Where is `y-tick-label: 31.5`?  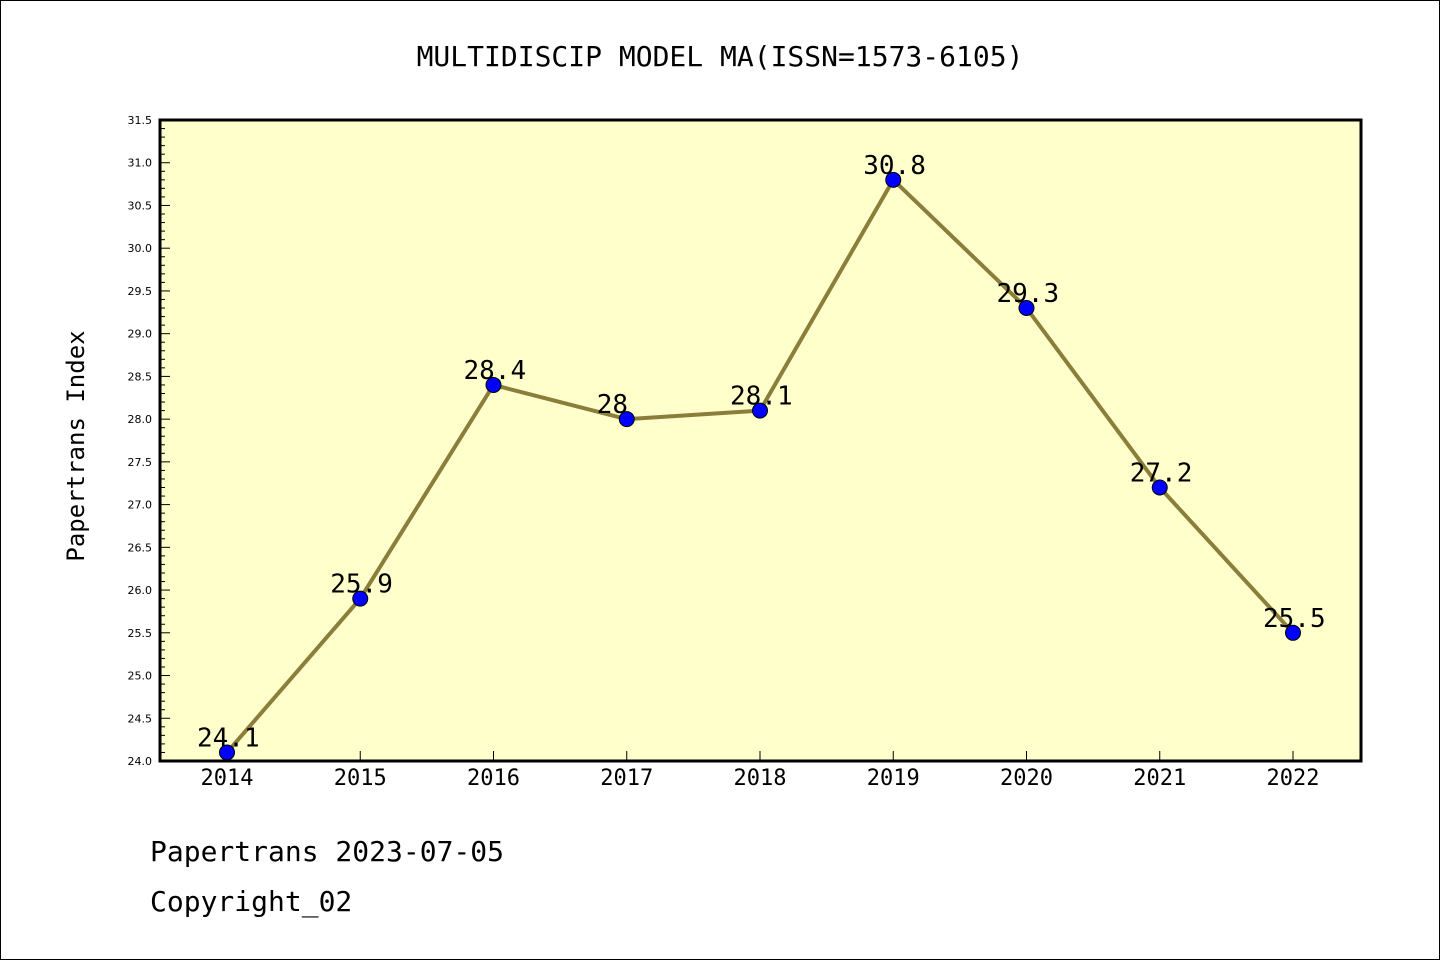
y-tick-label: 31.5 is located at coordinates (140, 120).